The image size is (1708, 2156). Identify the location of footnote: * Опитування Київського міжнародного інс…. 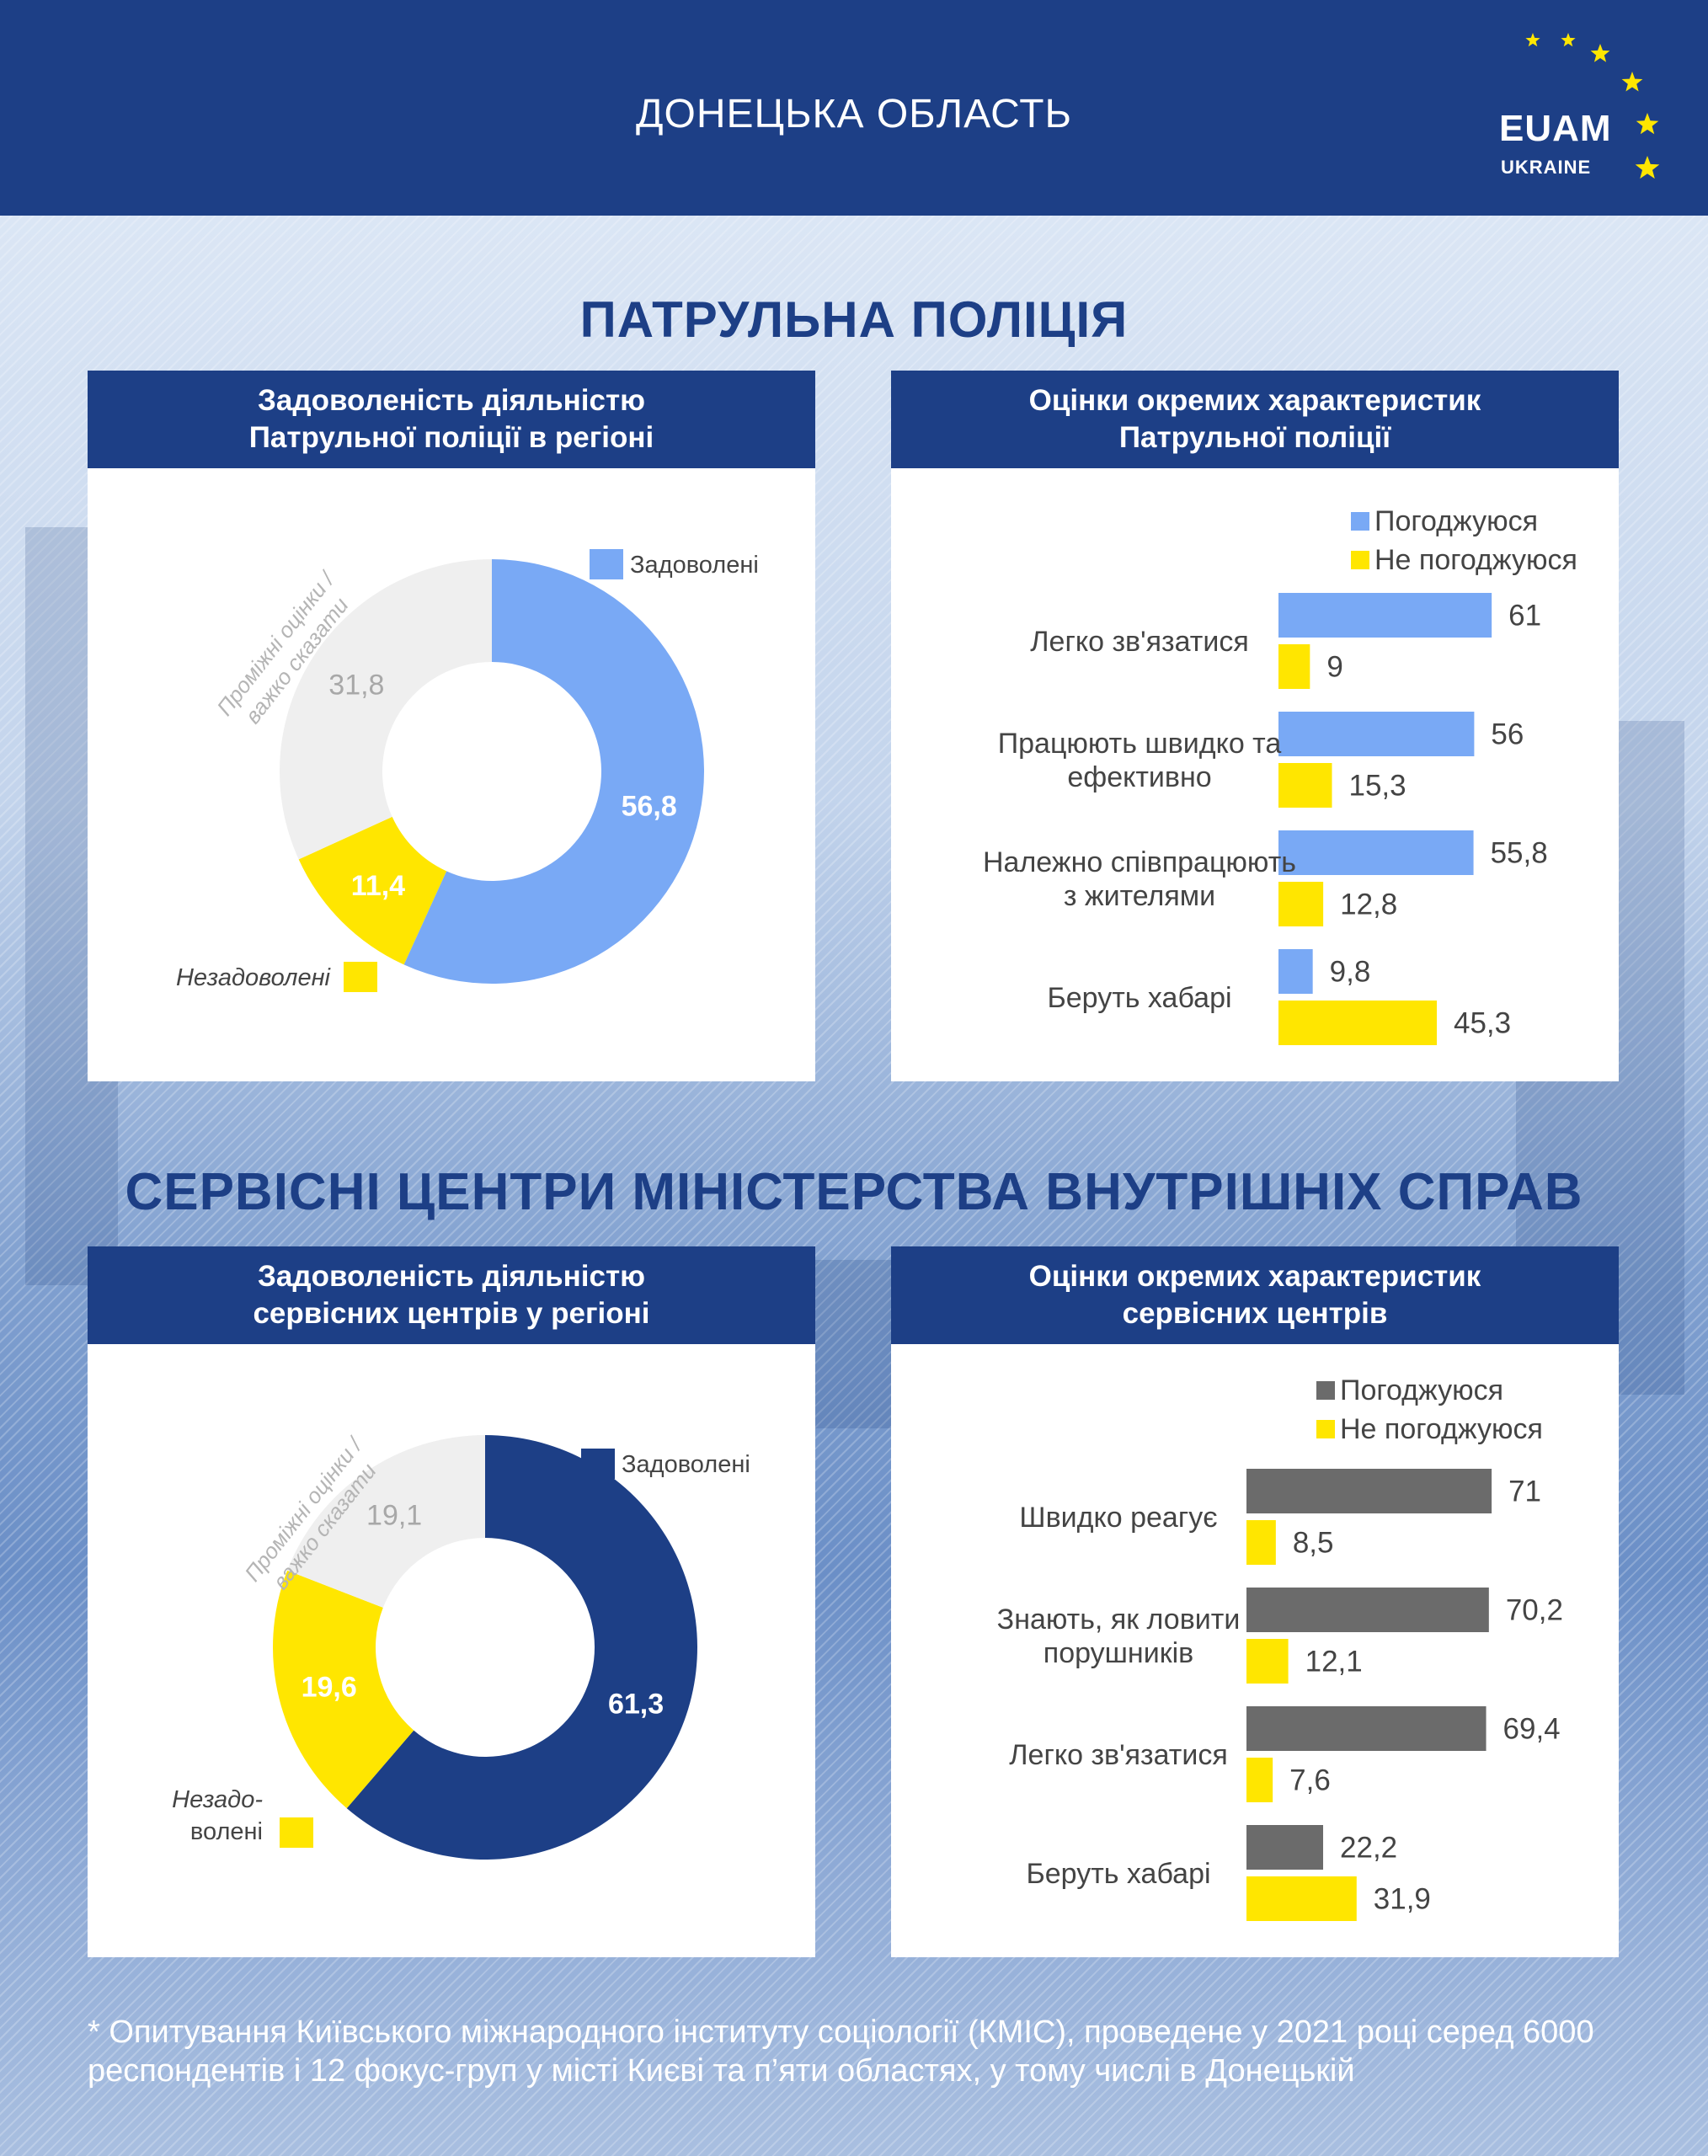
(841, 2052).